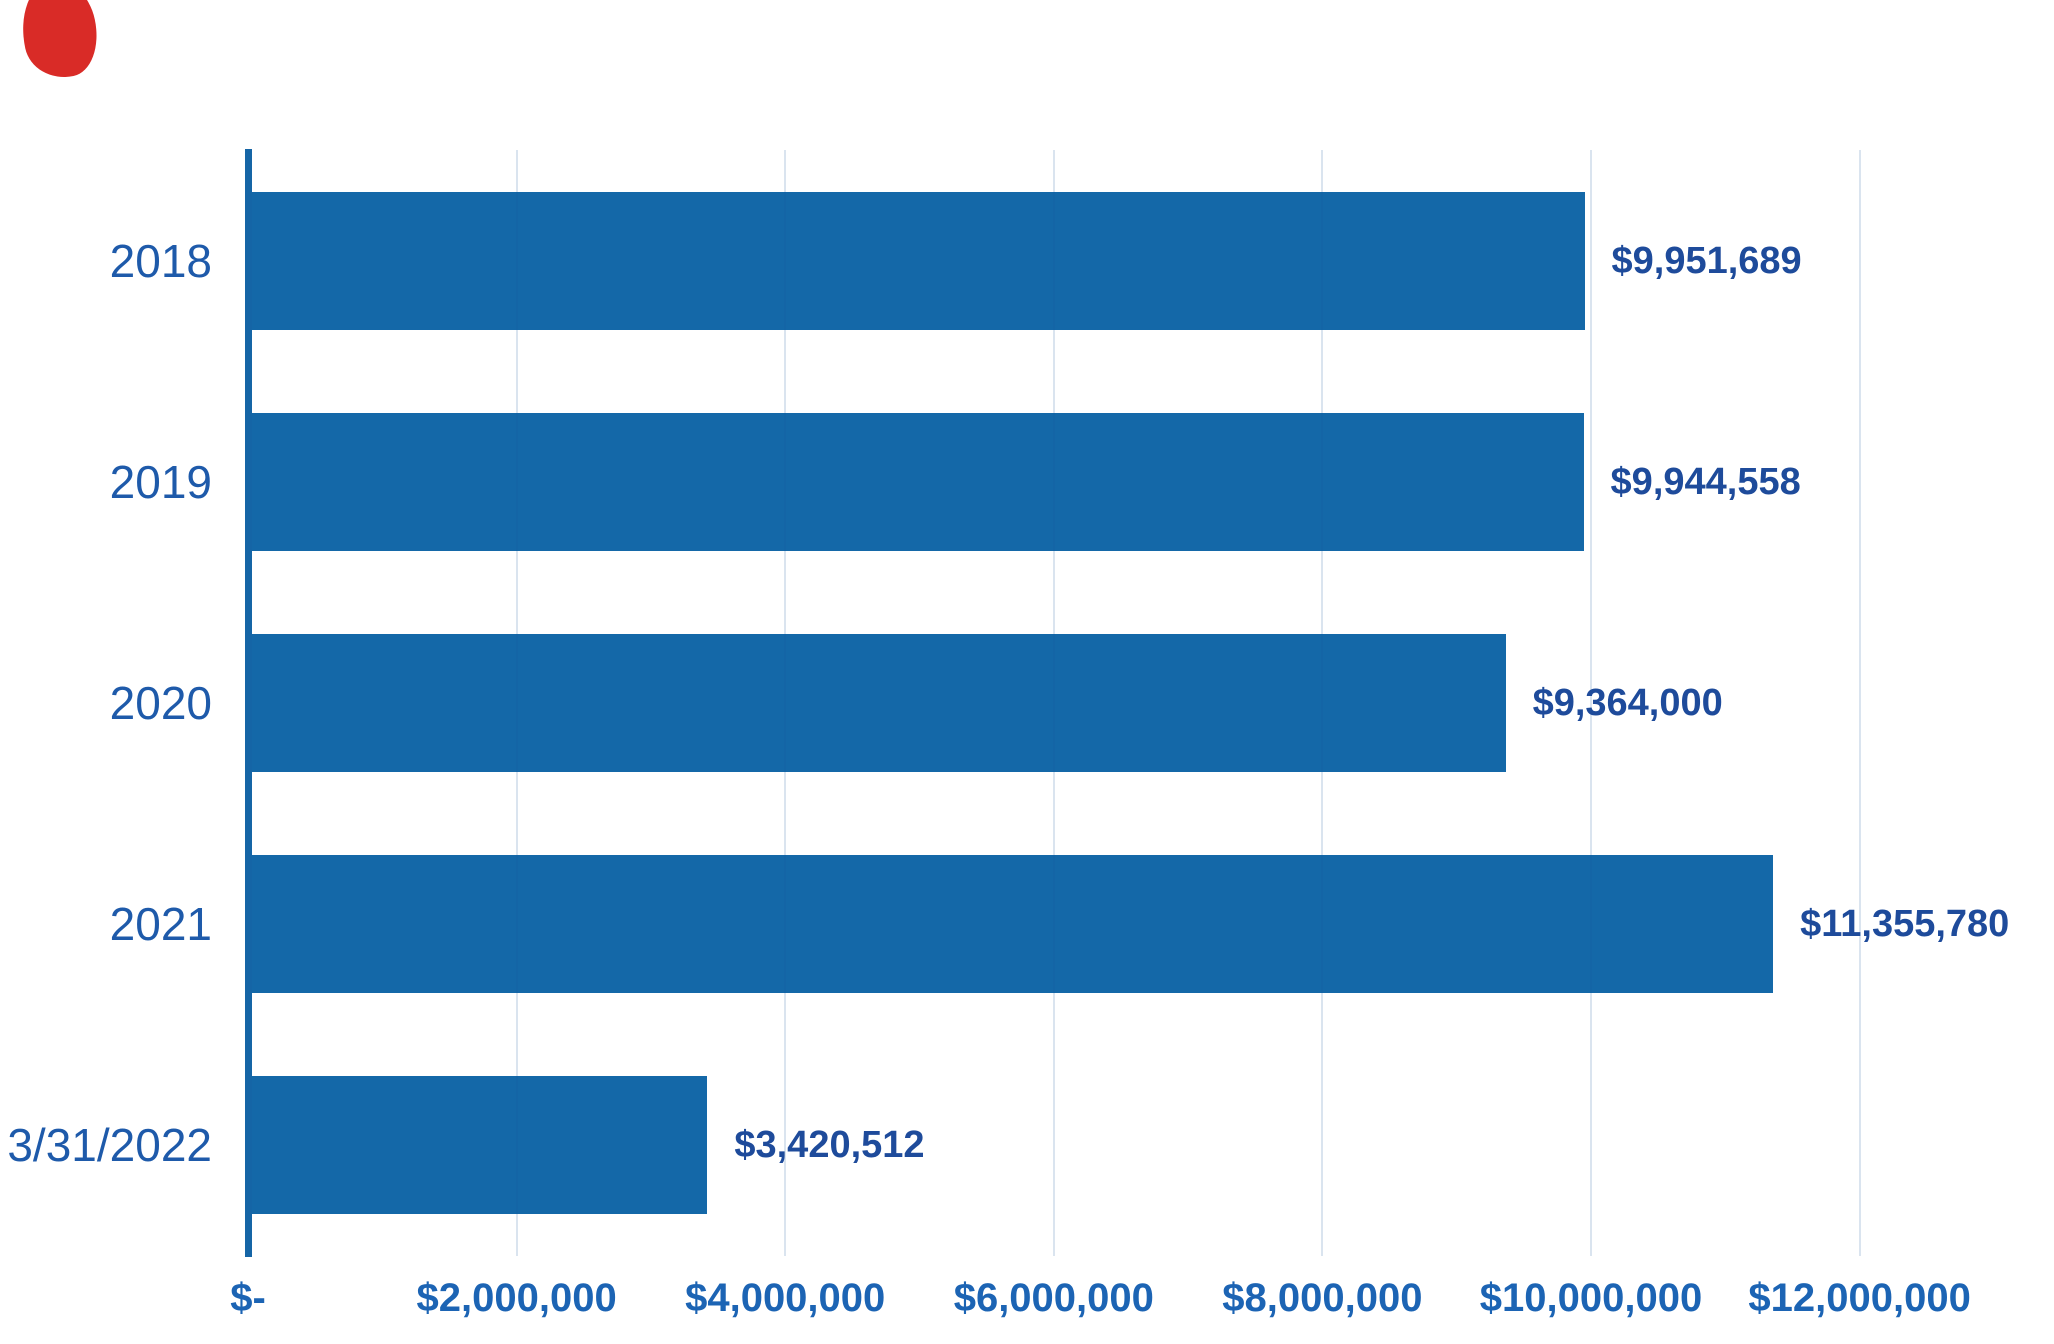 This screenshot has height=1344, width=2054. What do you see at coordinates (1706, 260) in the screenshot?
I see `value-label: $9,951,689` at bounding box center [1706, 260].